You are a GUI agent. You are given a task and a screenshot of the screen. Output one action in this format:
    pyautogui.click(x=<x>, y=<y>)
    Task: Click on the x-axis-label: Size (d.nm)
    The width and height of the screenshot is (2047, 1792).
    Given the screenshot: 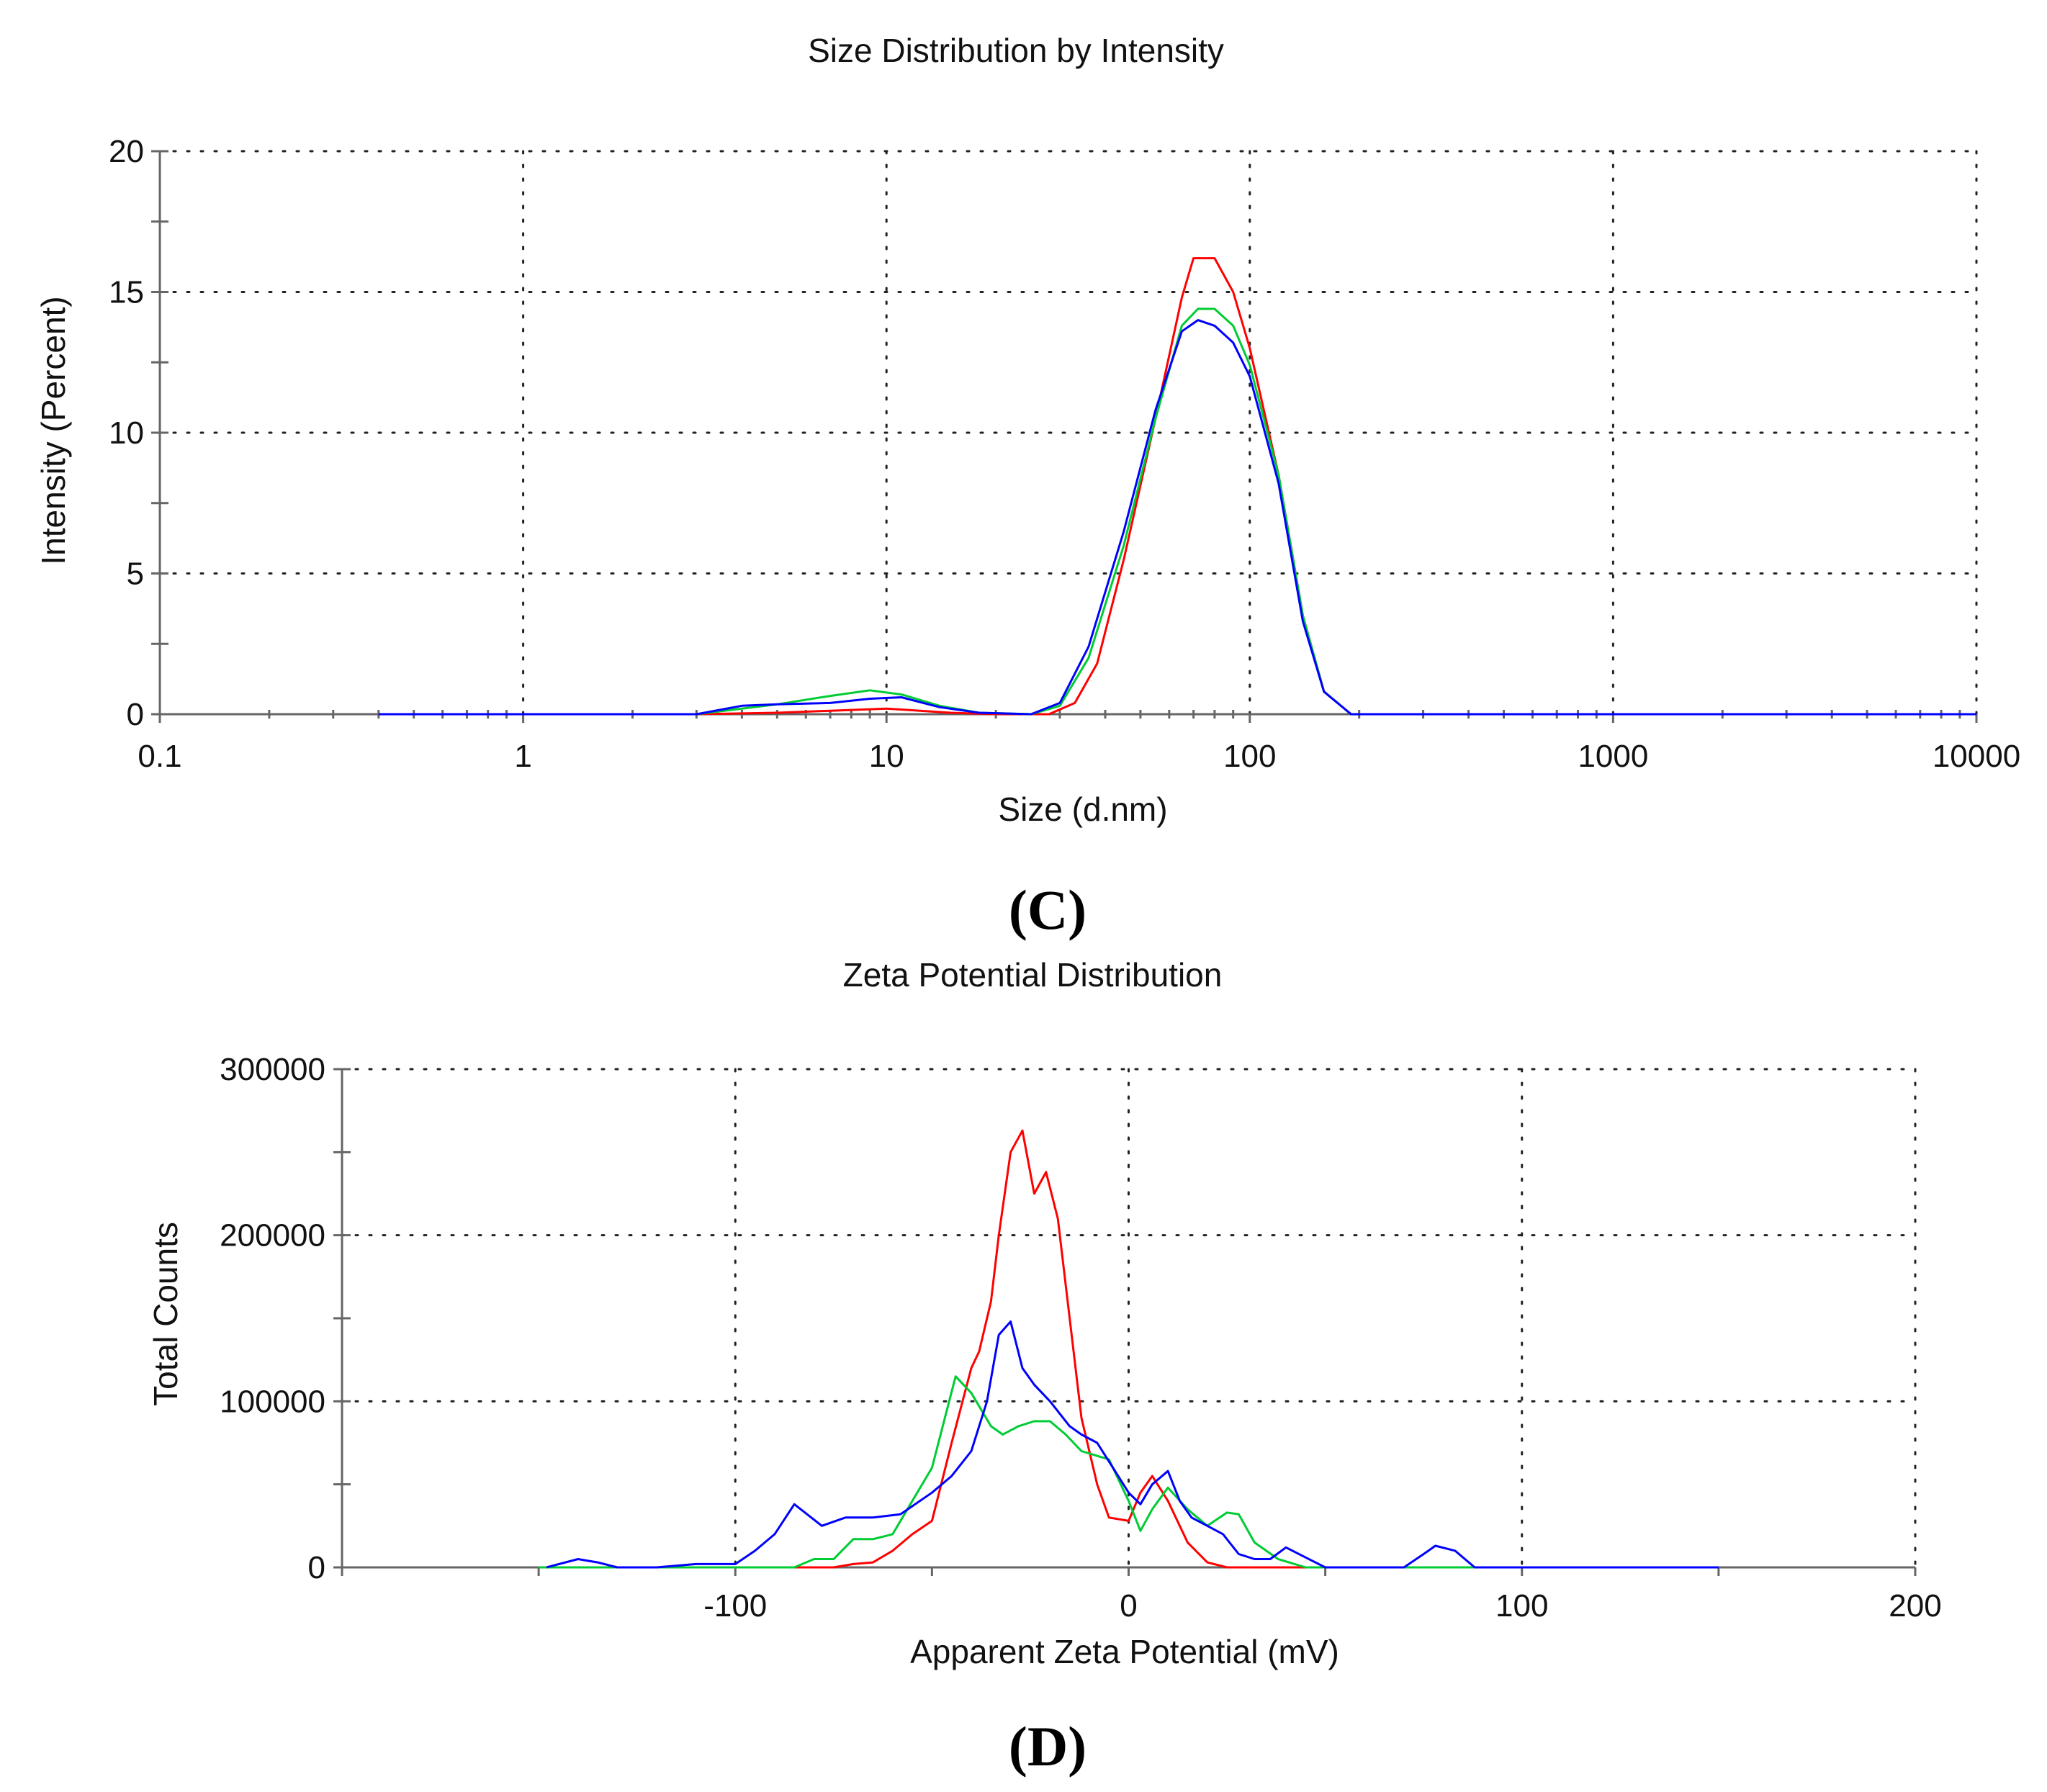 What is the action you would take?
    pyautogui.click(x=1082, y=809)
    